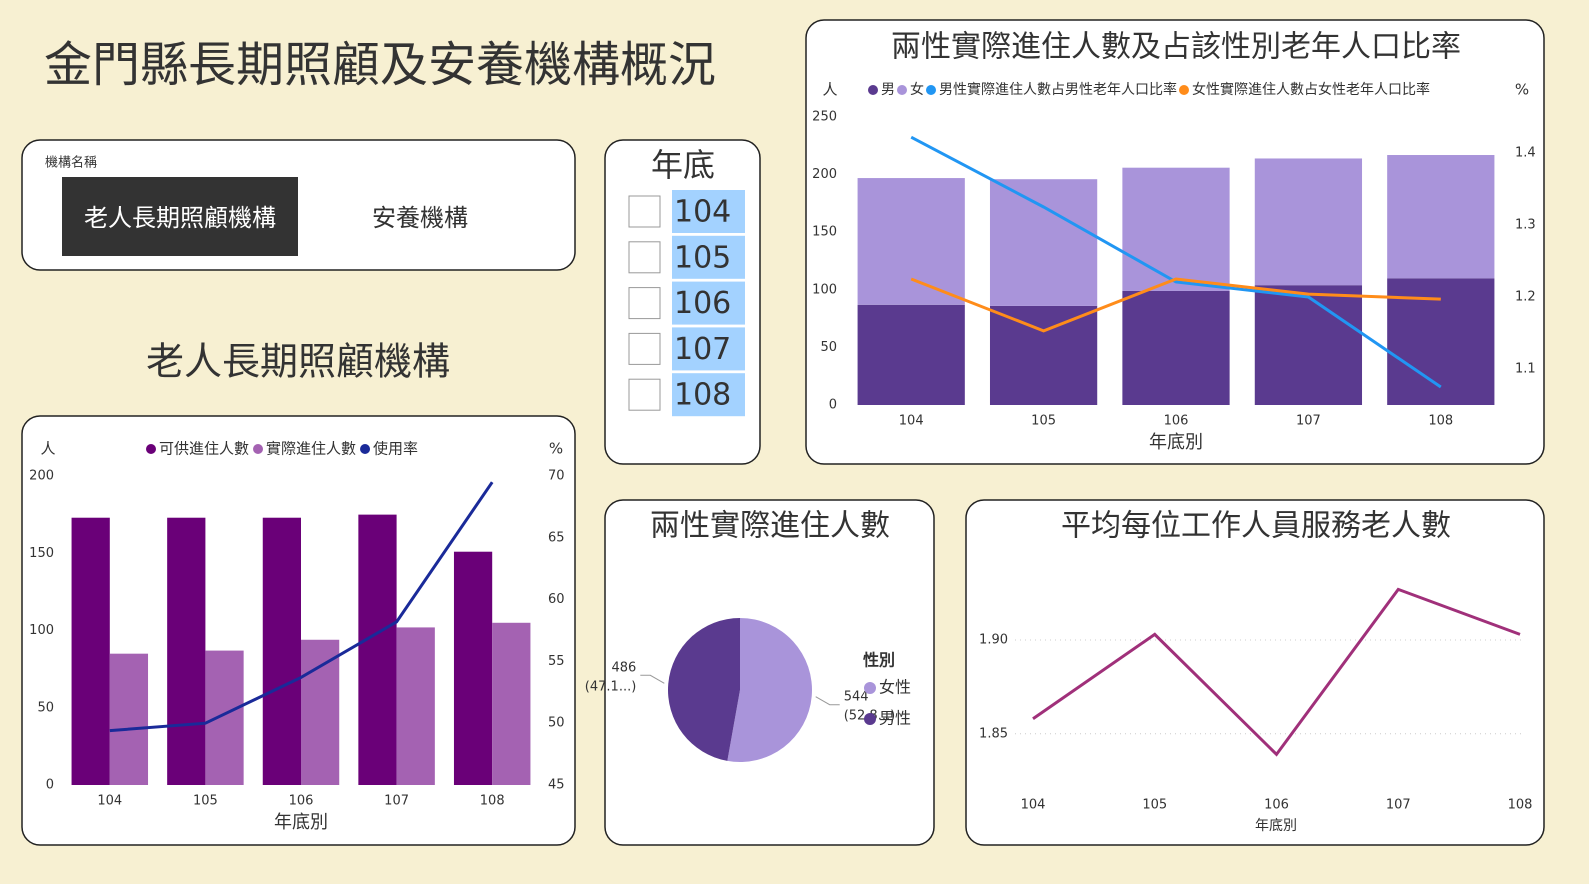 The height and width of the screenshot is (884, 1589). Describe the element at coordinates (895, 687) in the screenshot. I see `legend-label: 女性` at that location.